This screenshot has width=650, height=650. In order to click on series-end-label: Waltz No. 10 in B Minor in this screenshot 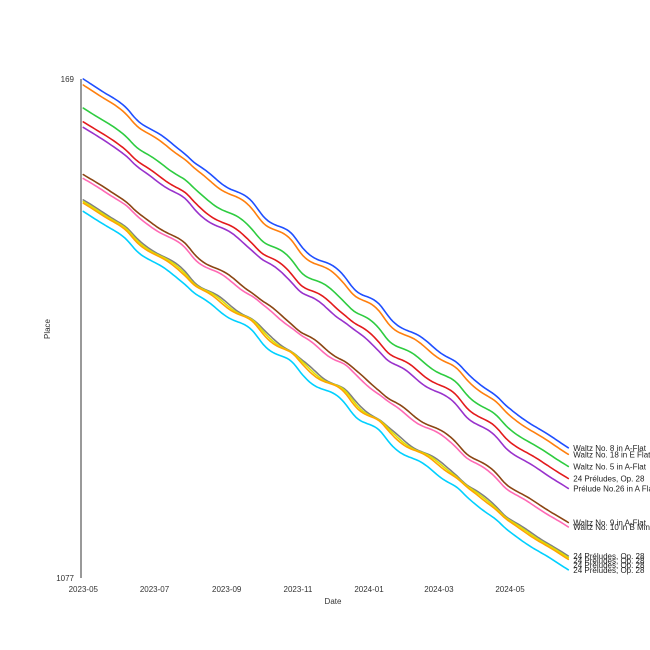, I will do `click(611, 527)`.